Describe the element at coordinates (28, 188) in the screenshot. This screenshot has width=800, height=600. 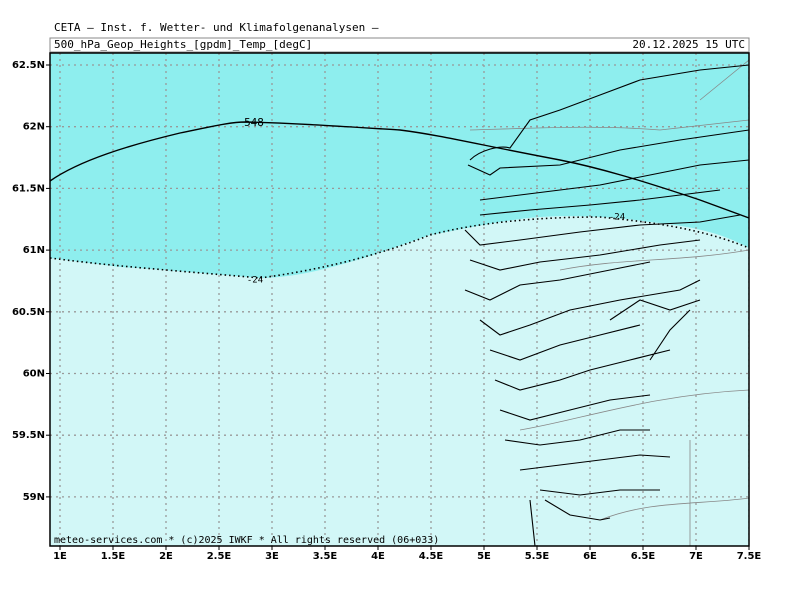
I see `lat-label: 61.5N` at that location.